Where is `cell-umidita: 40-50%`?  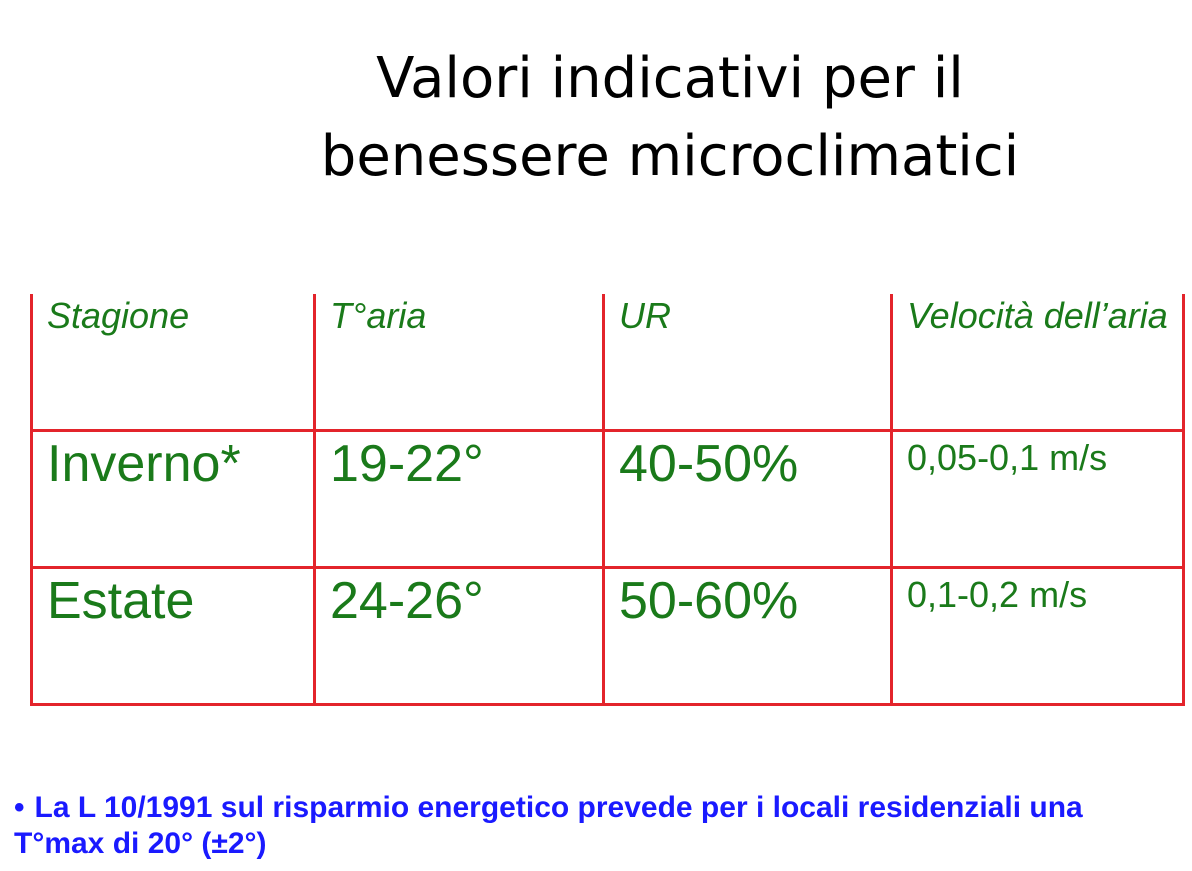 cell-umidita: 40-50% is located at coordinates (747, 498).